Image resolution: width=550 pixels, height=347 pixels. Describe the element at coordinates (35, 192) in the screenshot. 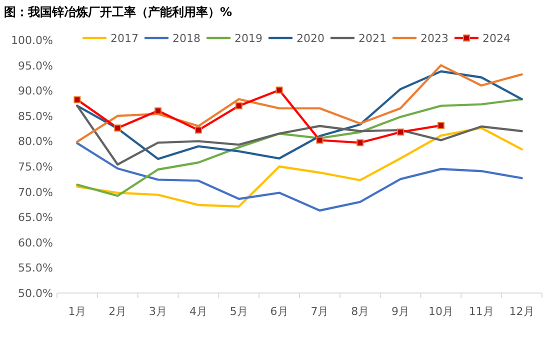

I see `y-tick-label: 70.0%` at that location.